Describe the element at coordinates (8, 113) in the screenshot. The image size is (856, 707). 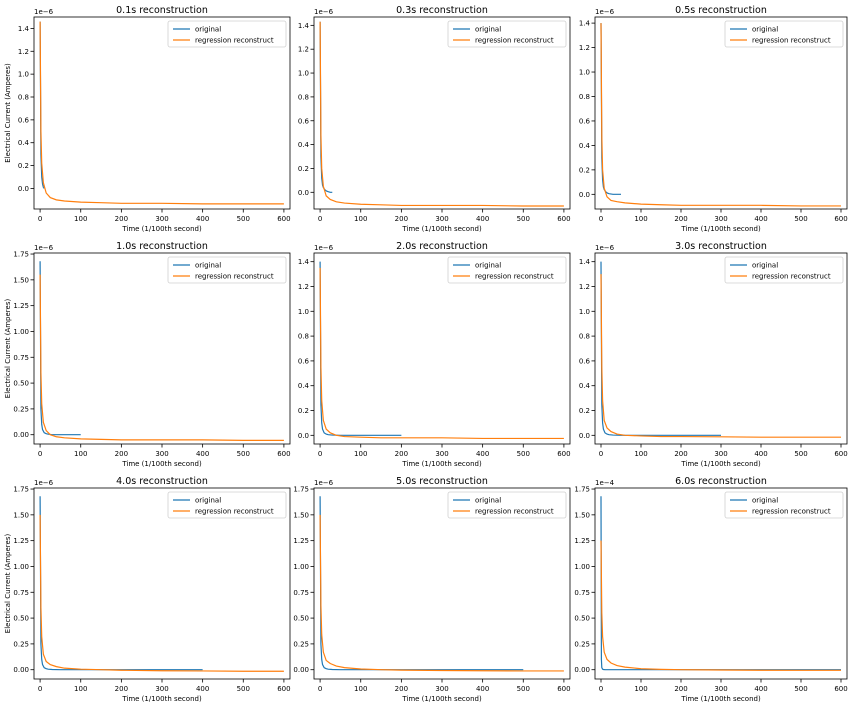
I see `y-axis-label: Electrical Current (Amperes)` at that location.